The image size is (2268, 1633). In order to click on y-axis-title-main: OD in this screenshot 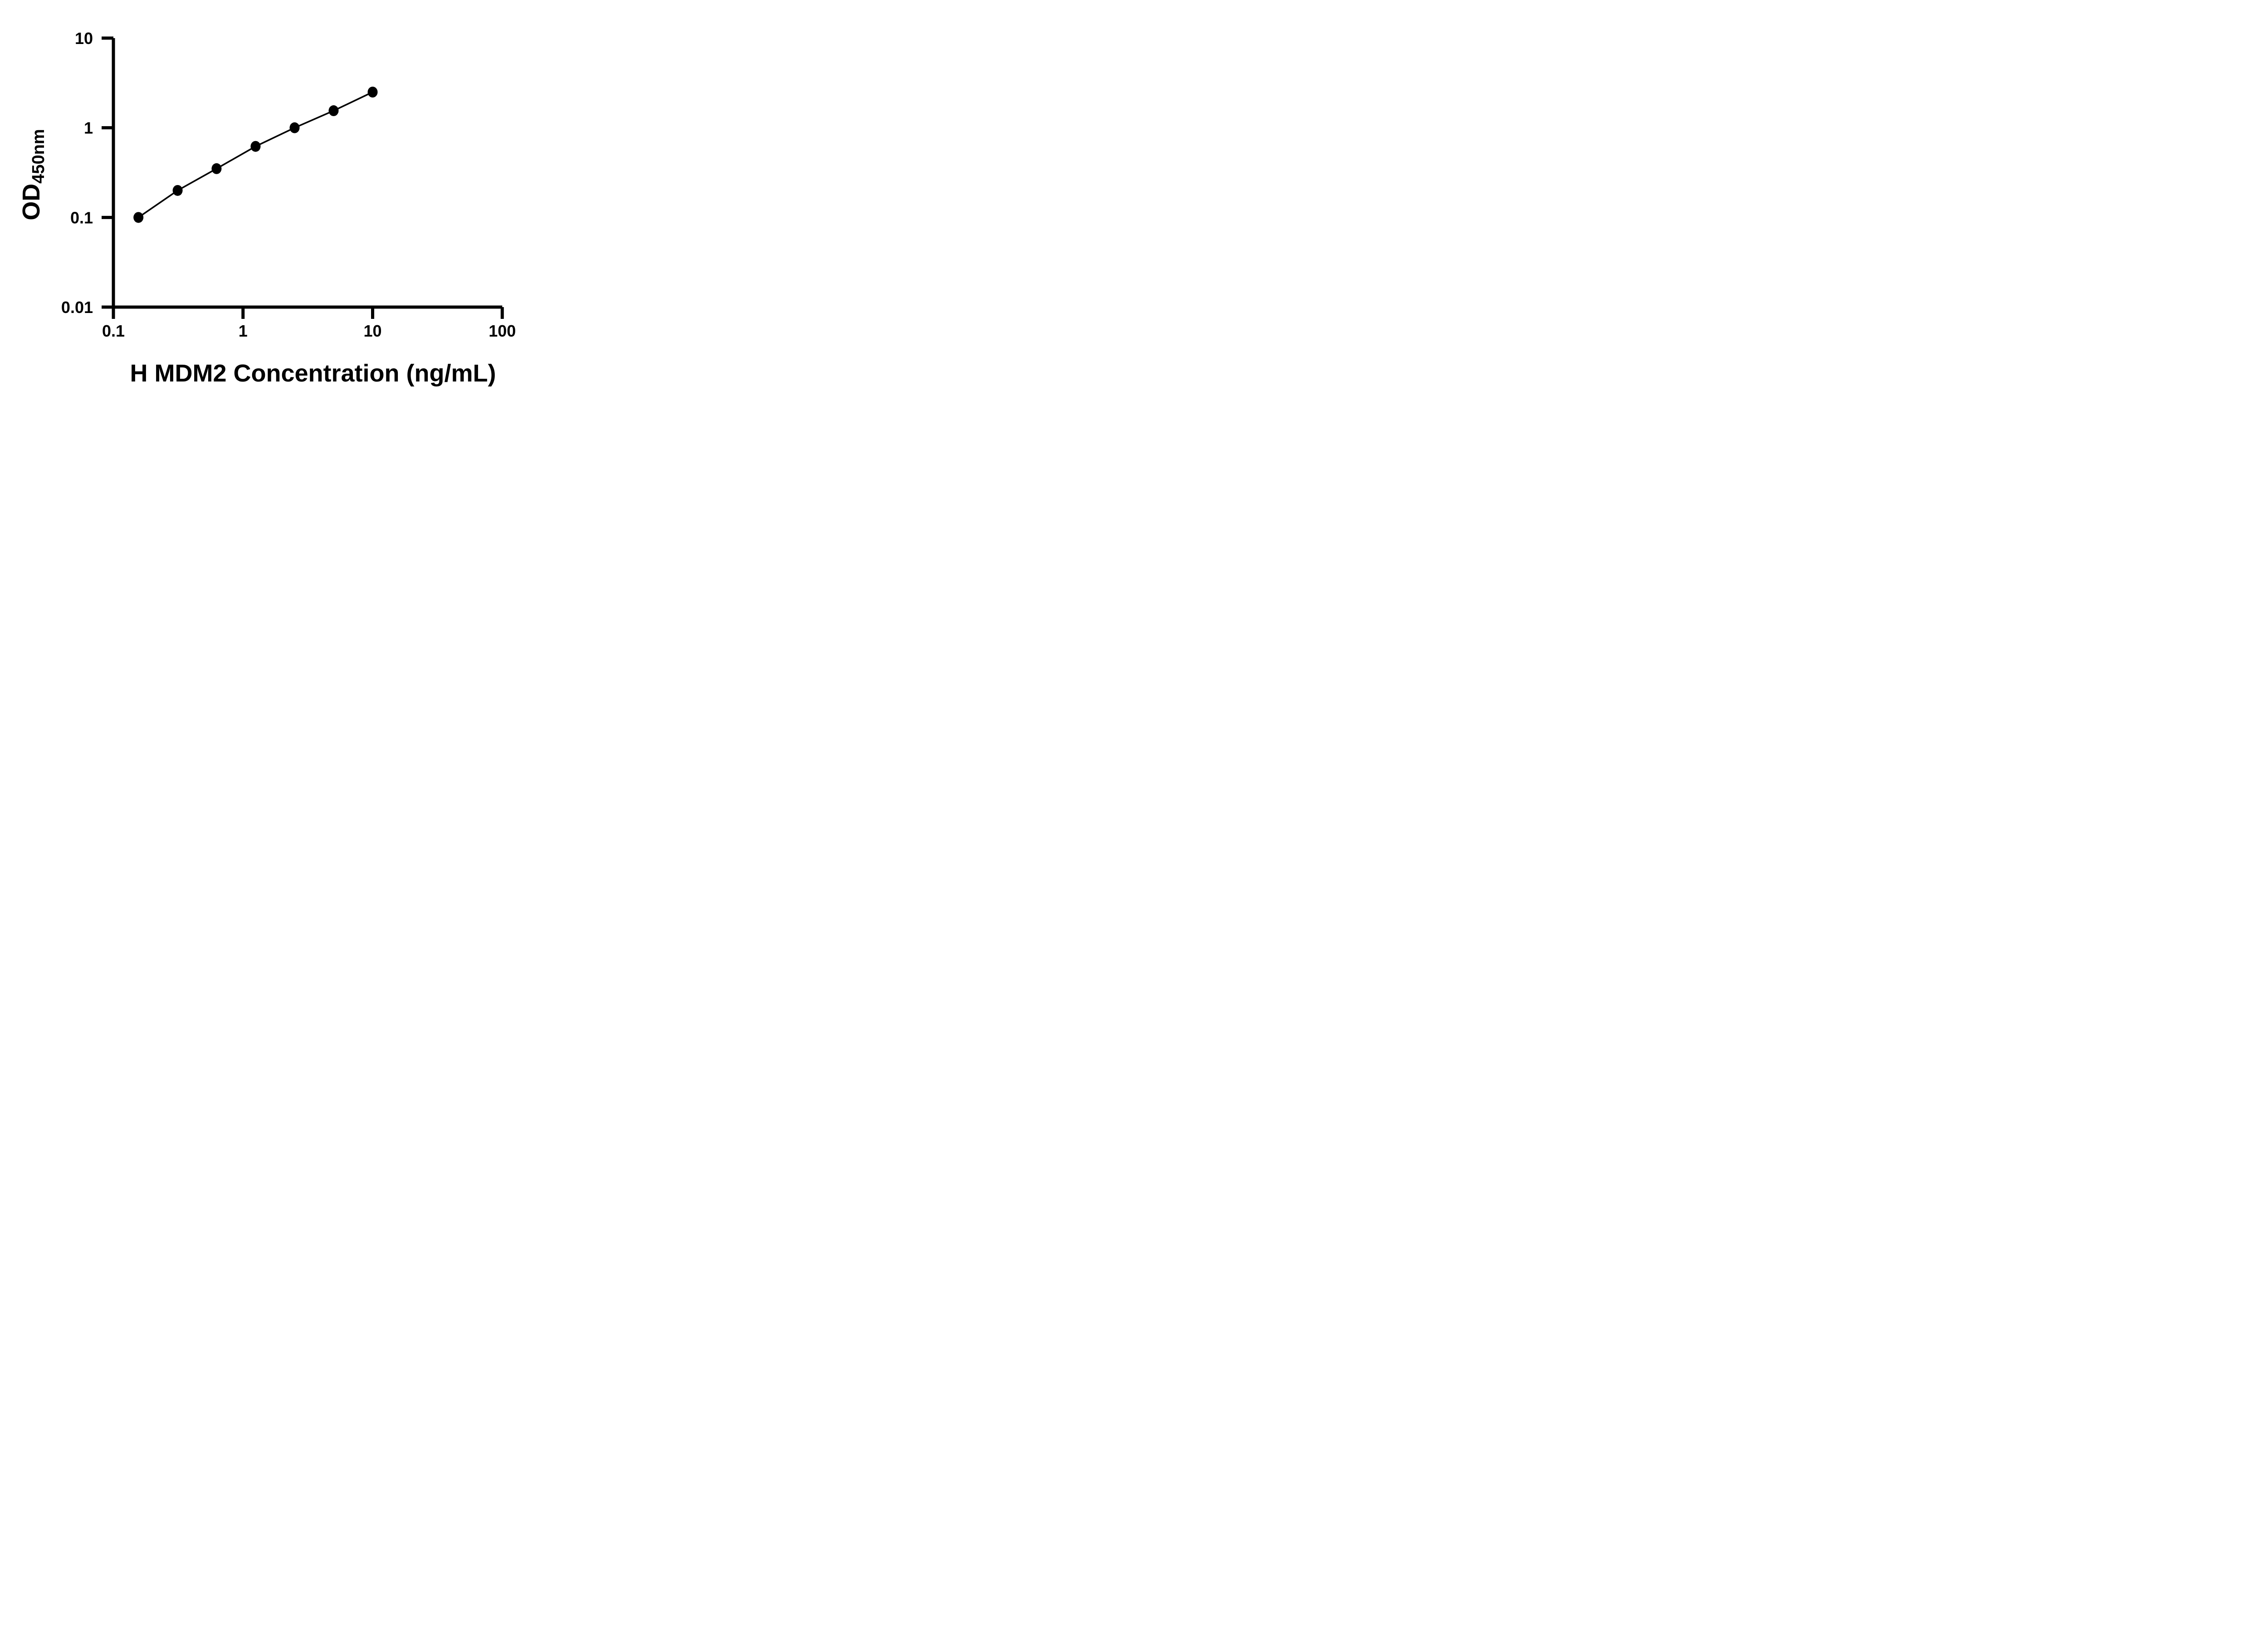, I will do `click(32, 202)`.